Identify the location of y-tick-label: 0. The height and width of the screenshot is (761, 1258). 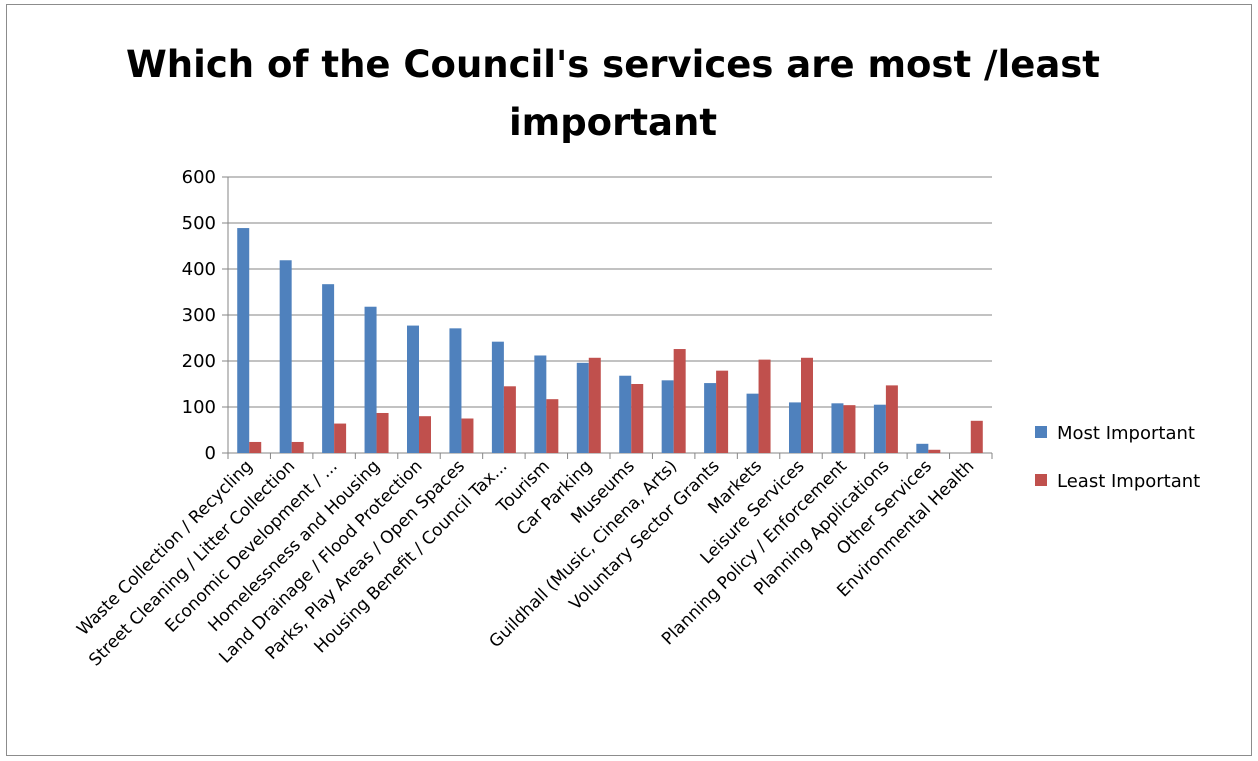
(210, 453).